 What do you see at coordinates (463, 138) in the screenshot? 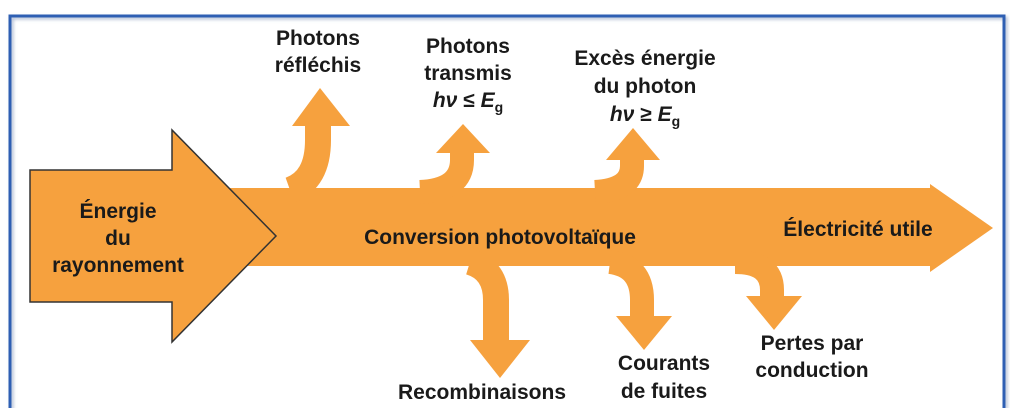
I see `branch-transmitted-head` at bounding box center [463, 138].